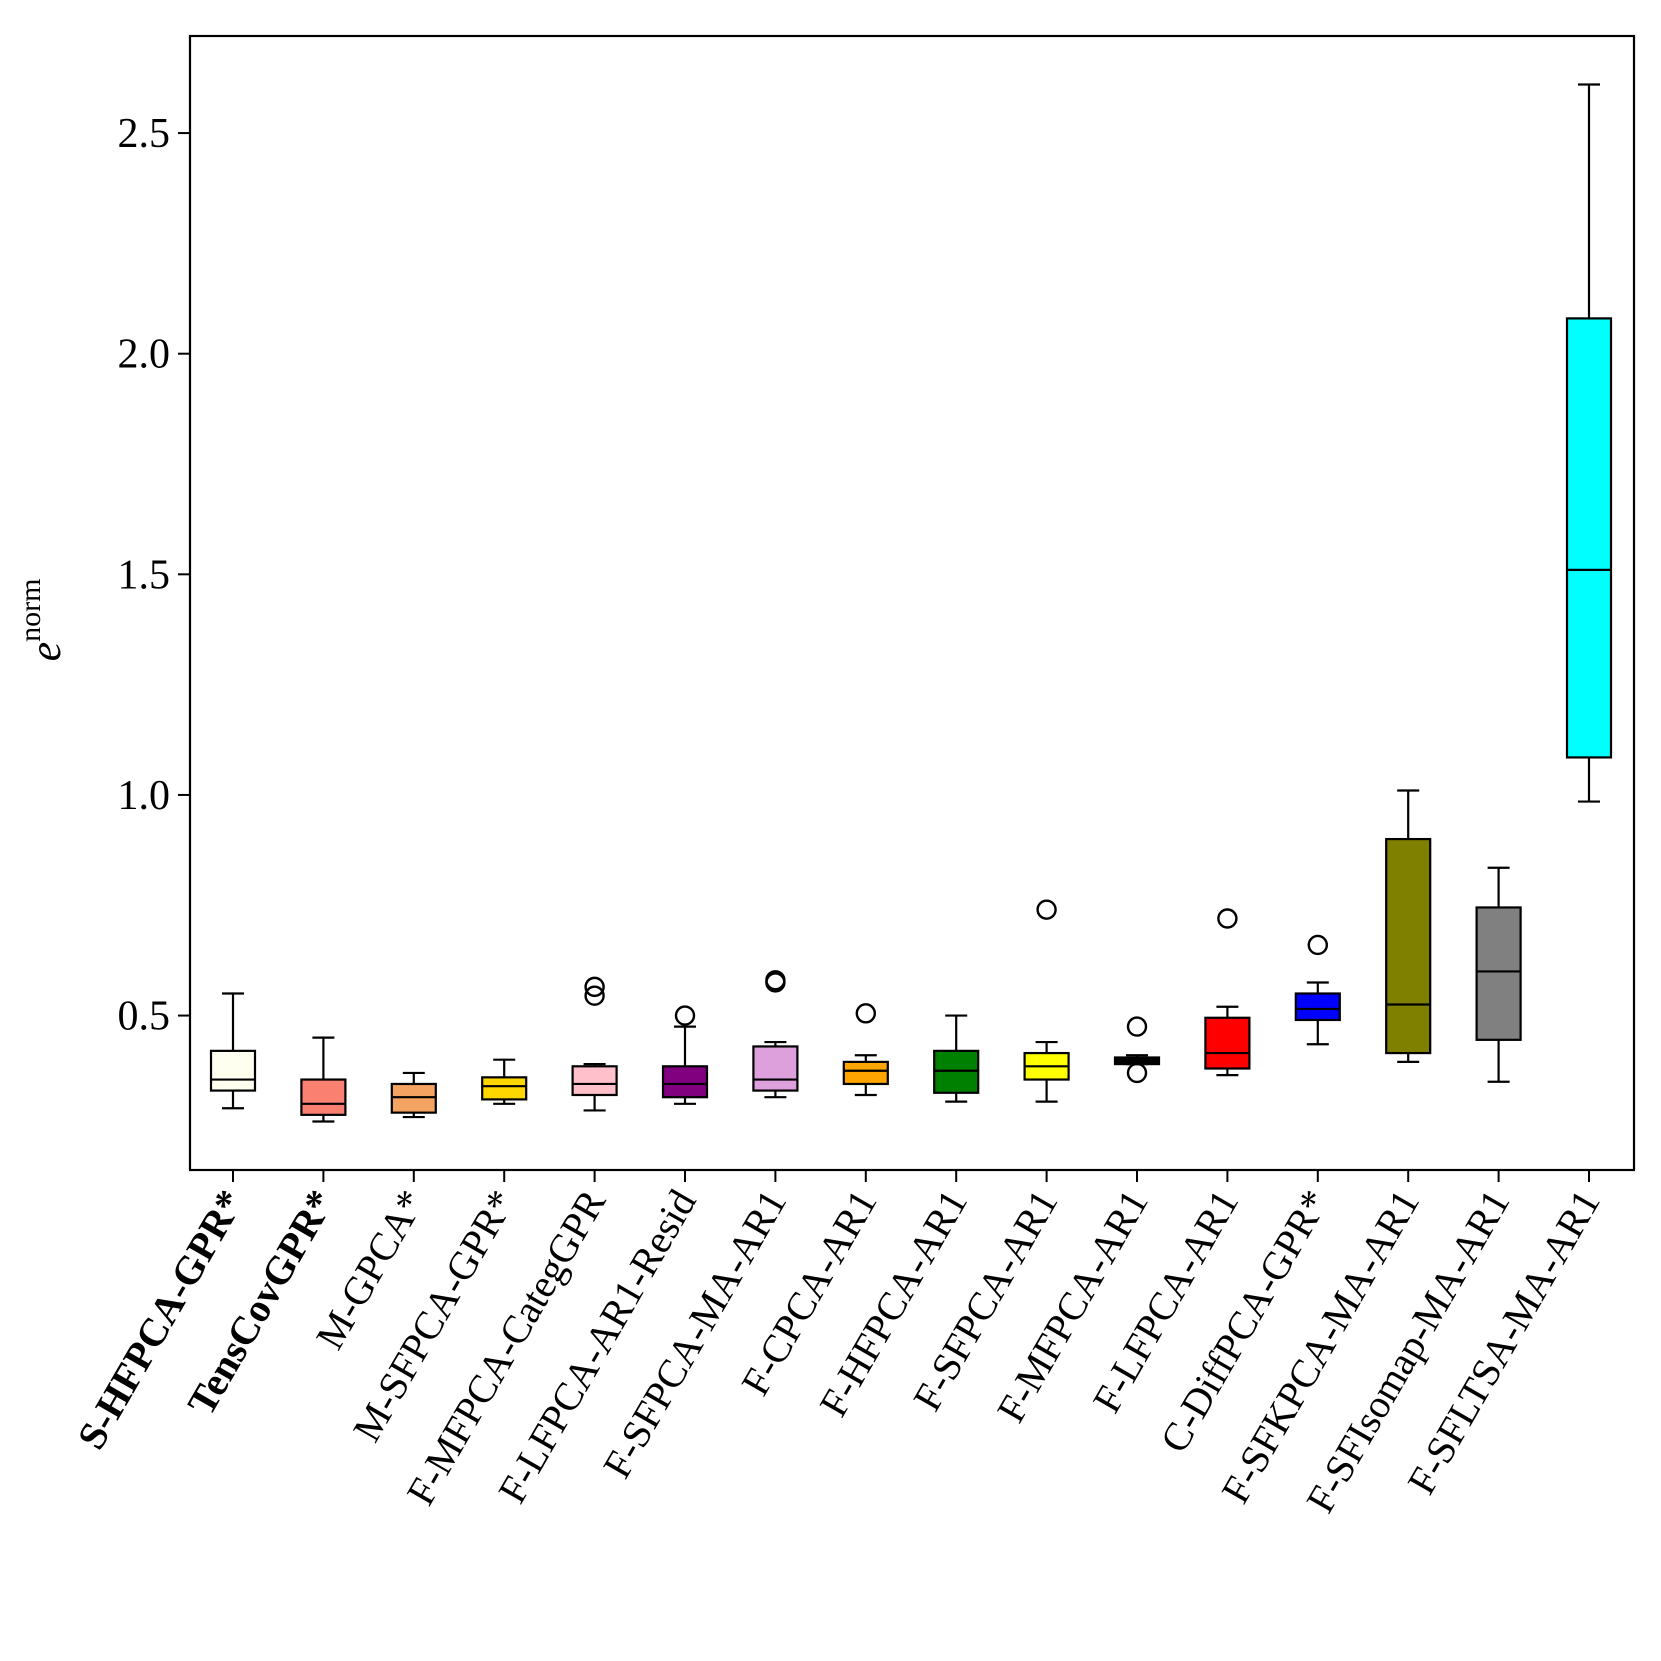 The image size is (1661, 1661). What do you see at coordinates (144, 1017) in the screenshot?
I see `y-tick-label: 0.5` at bounding box center [144, 1017].